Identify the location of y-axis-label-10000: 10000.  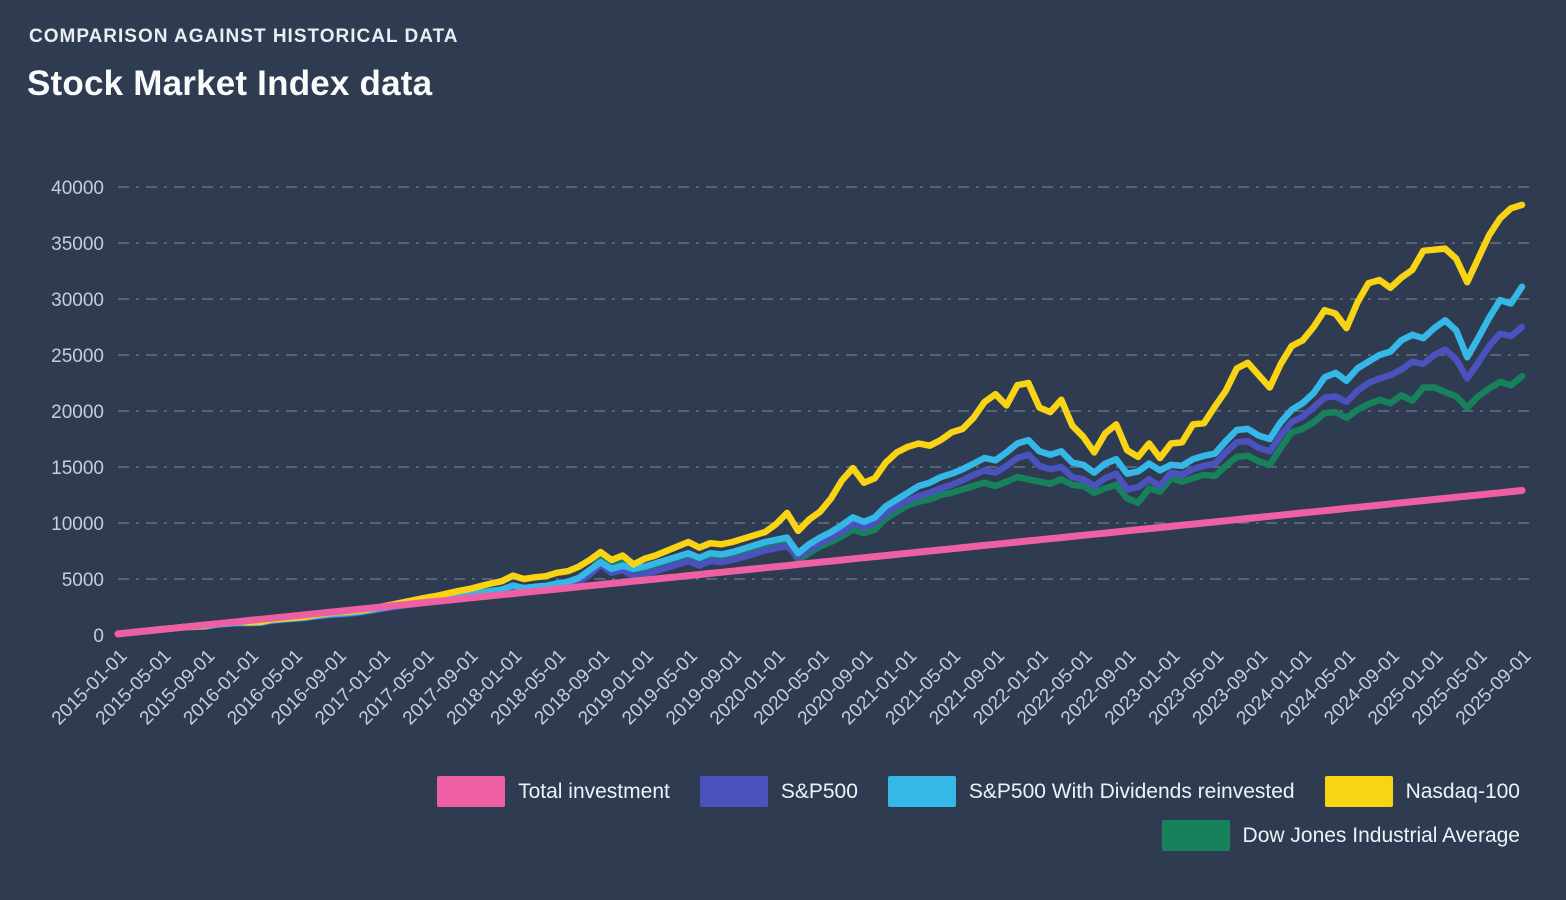
(77, 524).